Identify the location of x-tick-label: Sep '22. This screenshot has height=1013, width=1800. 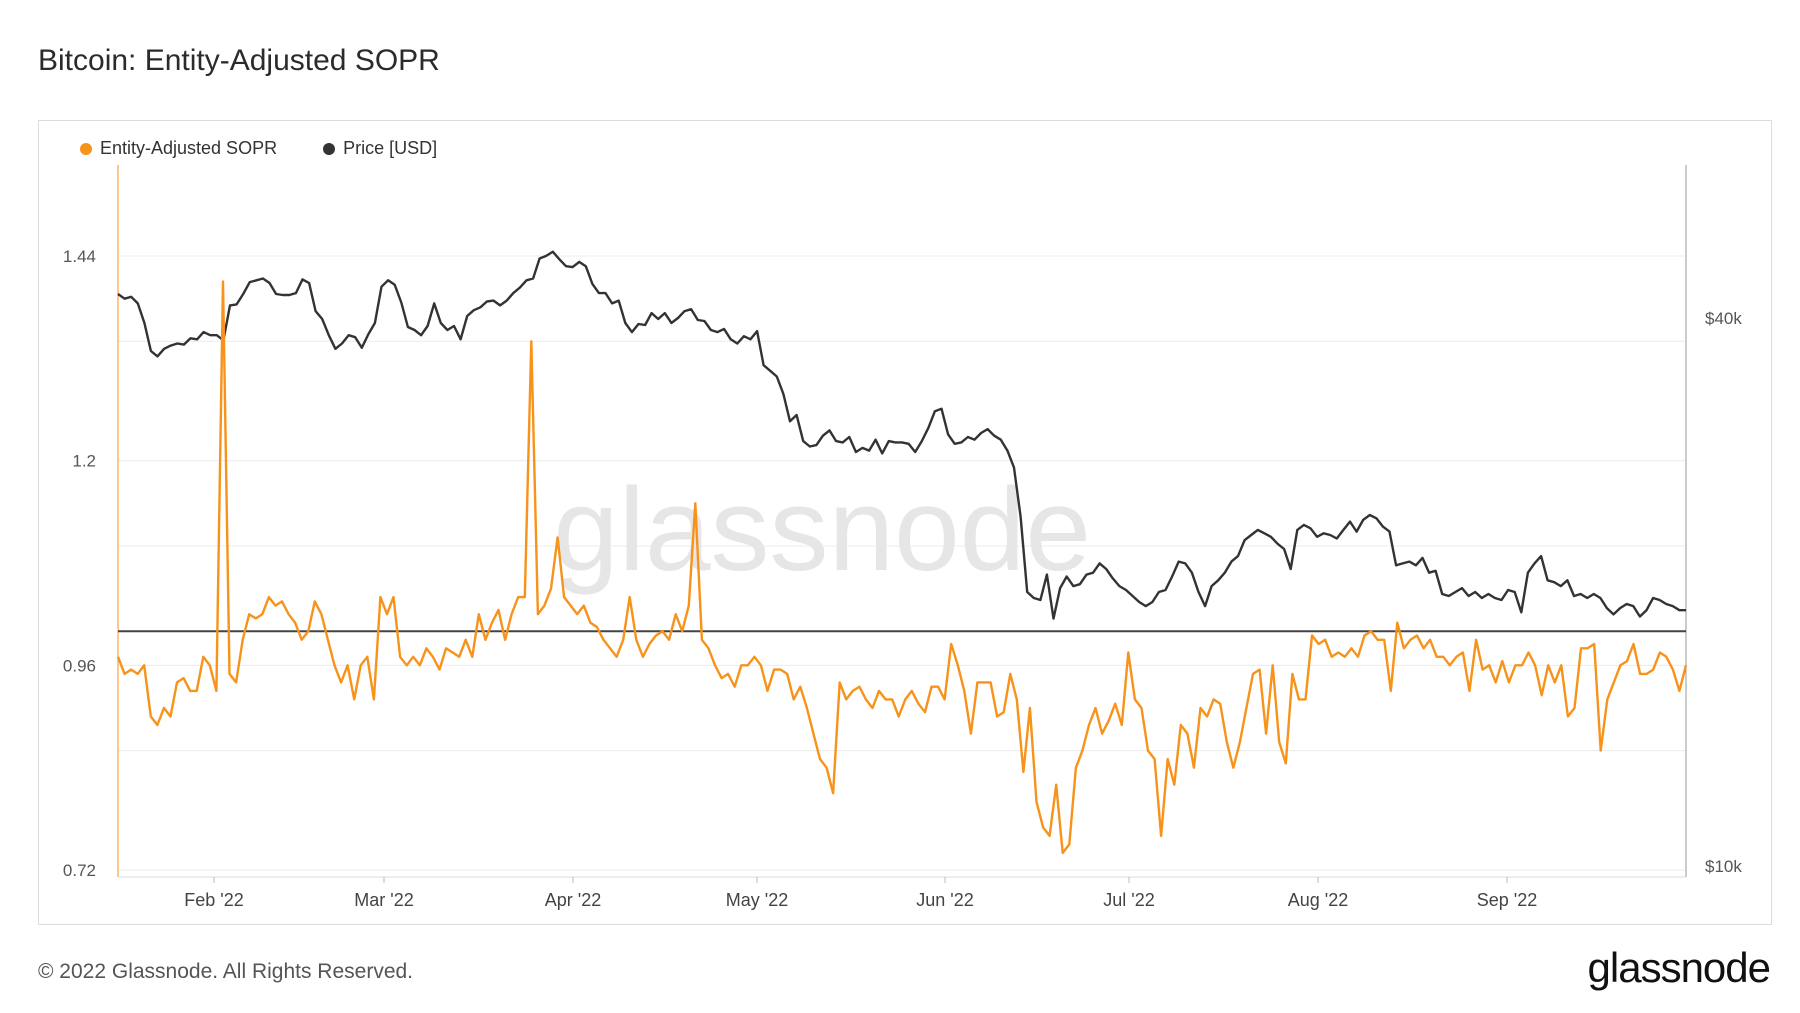
(1507, 900).